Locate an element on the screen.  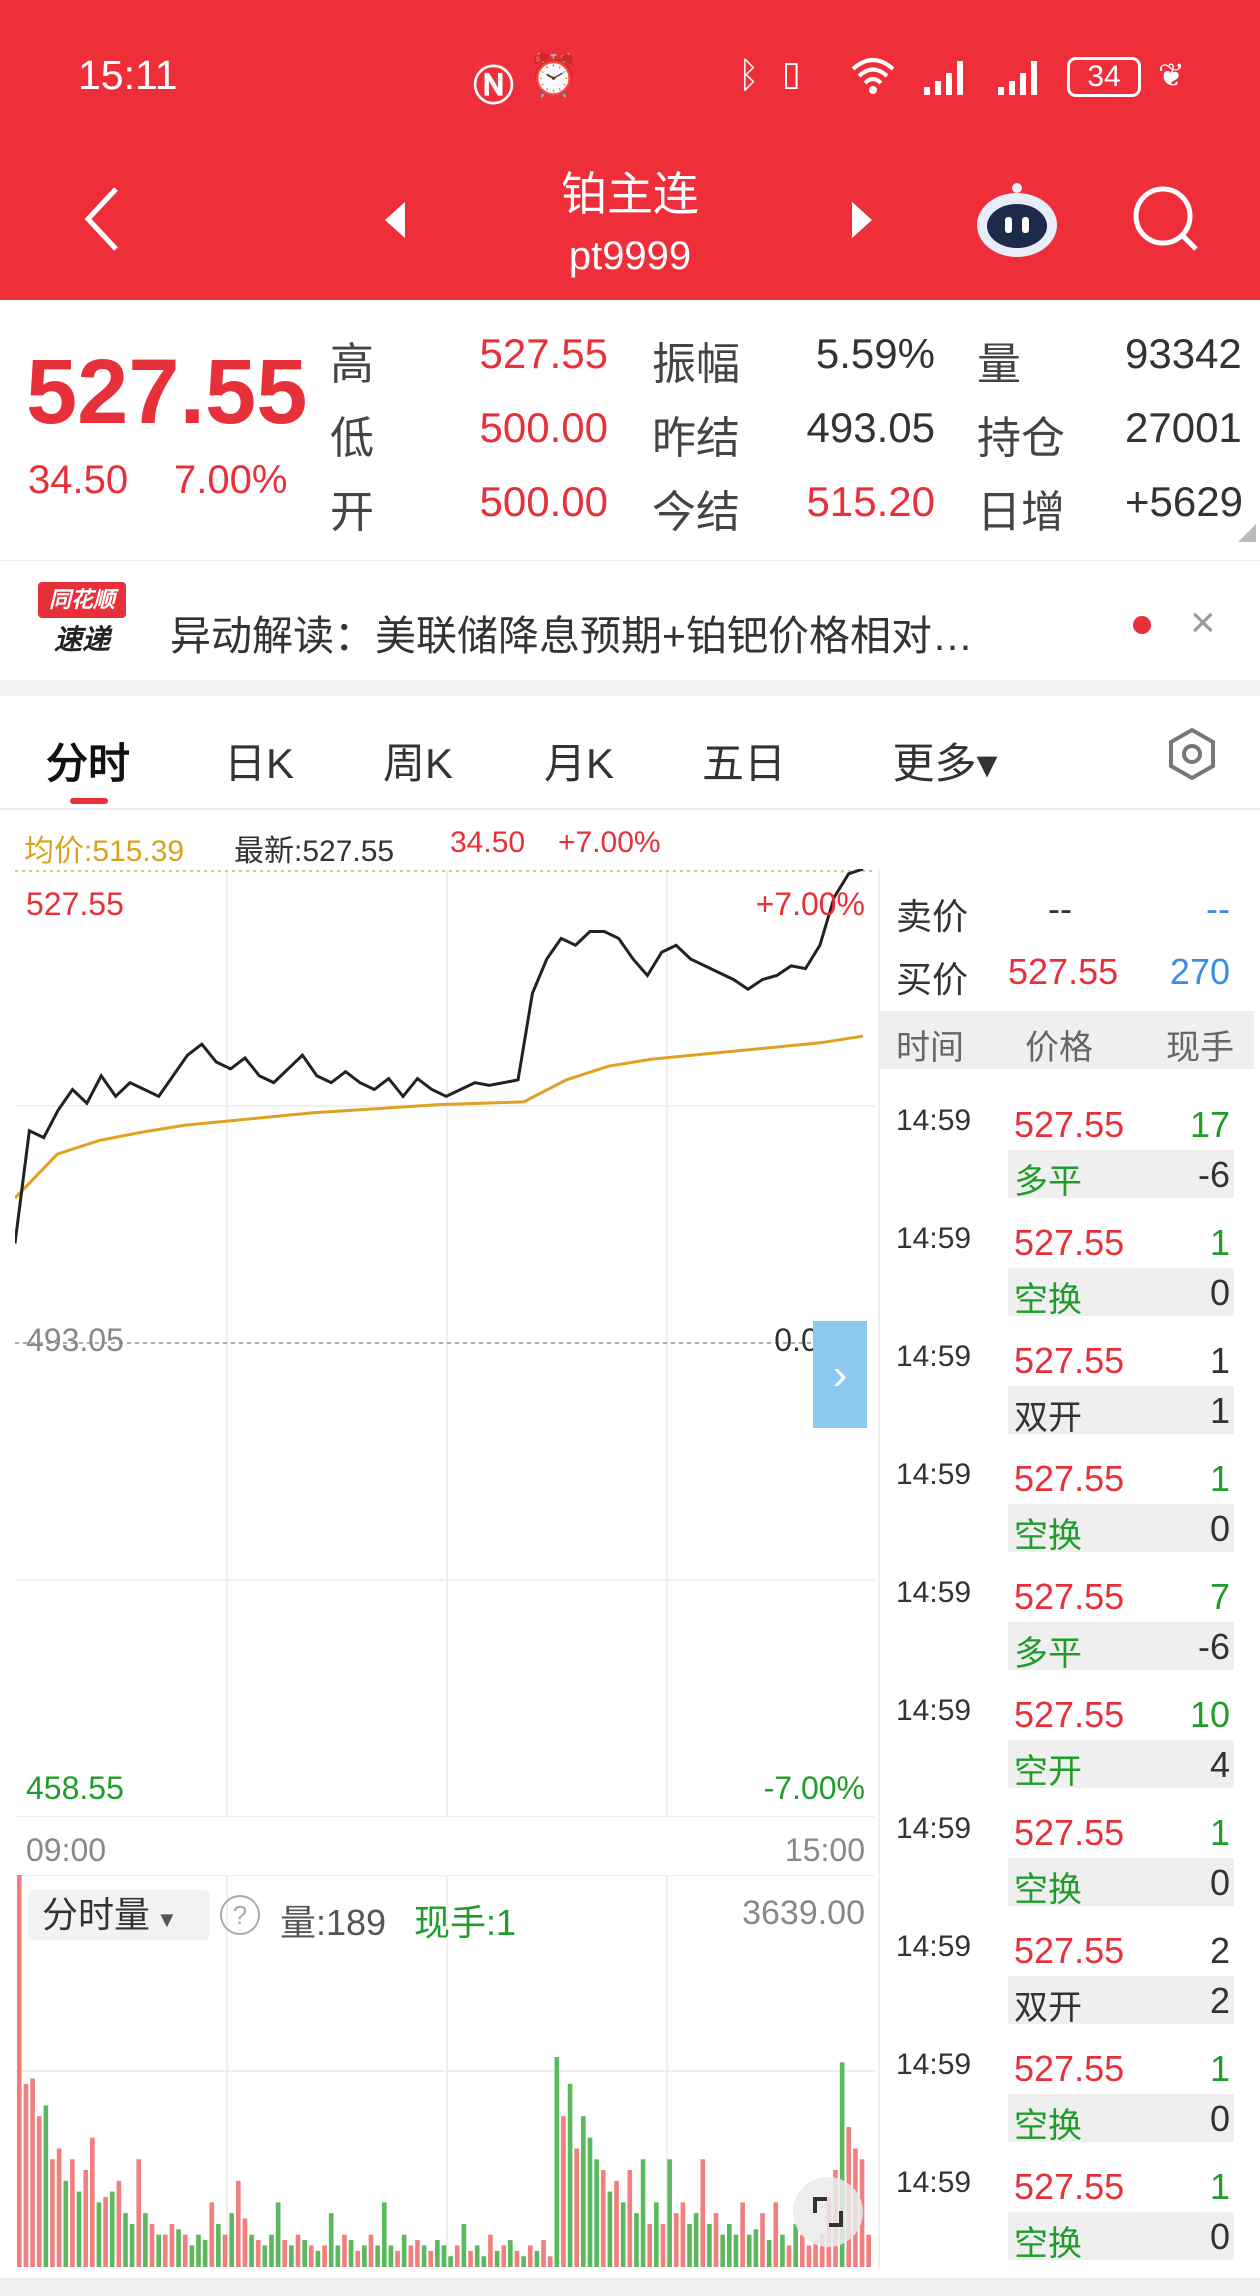
robot-assistant-icon is located at coordinates (1017, 220).